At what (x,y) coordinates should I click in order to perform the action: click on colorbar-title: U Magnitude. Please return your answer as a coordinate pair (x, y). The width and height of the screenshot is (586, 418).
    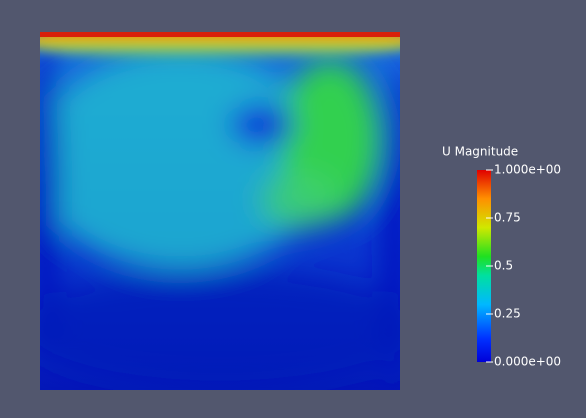
    Looking at the image, I should click on (480, 152).